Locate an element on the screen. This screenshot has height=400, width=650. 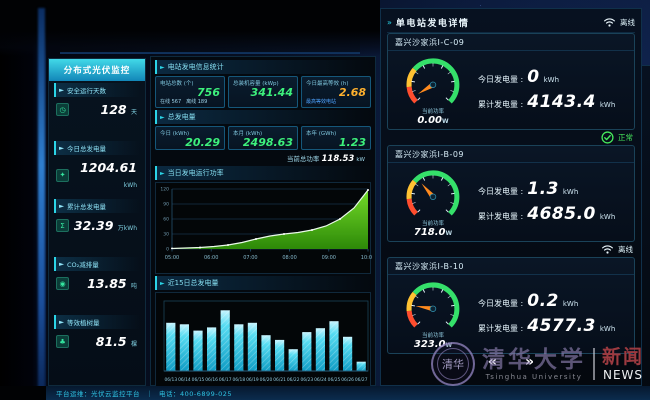
sidebar-item-safe-days: ► 安全运行天数 ◷ 128 天 is located at coordinates (97, 110).